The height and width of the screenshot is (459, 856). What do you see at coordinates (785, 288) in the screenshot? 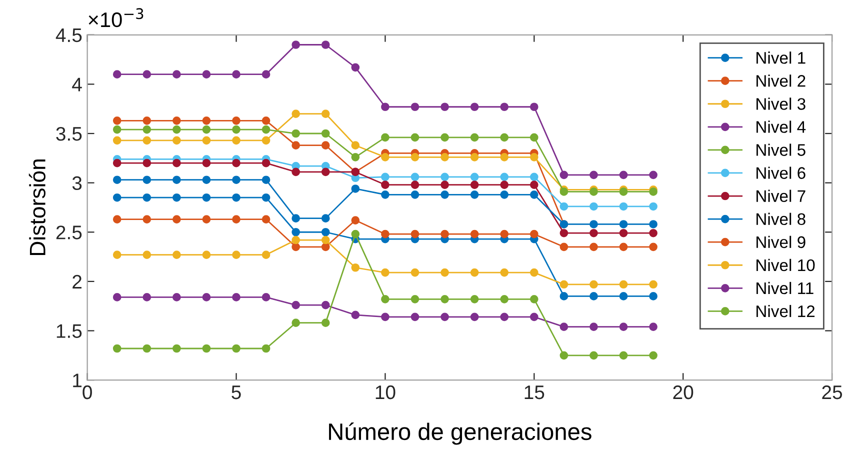
I see `legend-label: Nivel 11` at bounding box center [785, 288].